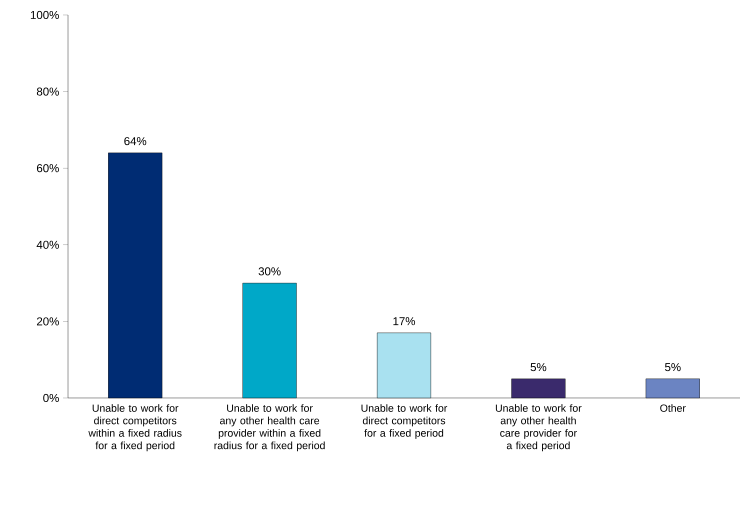 The height and width of the screenshot is (520, 753). What do you see at coordinates (135, 141) in the screenshot?
I see `data-label: 64%` at bounding box center [135, 141].